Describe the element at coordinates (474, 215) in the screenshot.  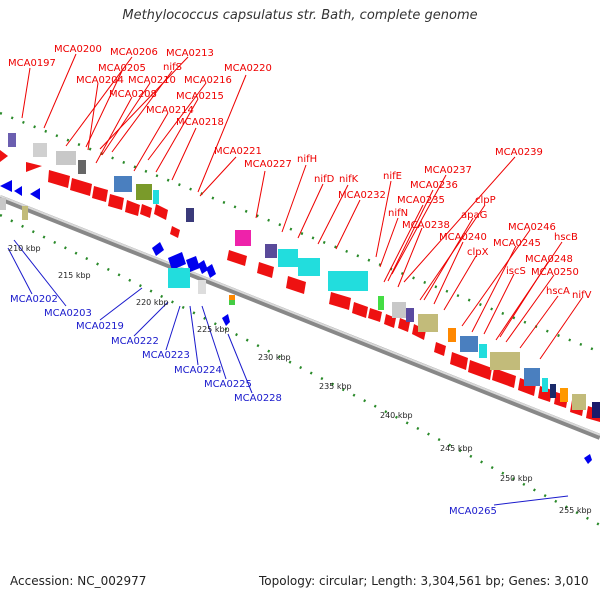
I see `forward-gene-label: apaG` at that location.